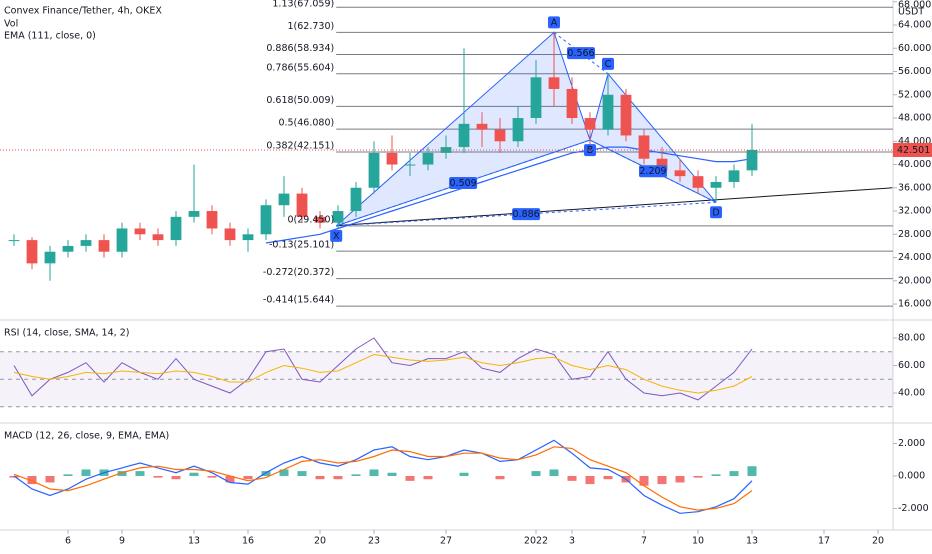 This screenshot has width=932, height=554. What do you see at coordinates (298, 272) in the screenshot?
I see `fib-label: -0.272(20.372)` at bounding box center [298, 272].